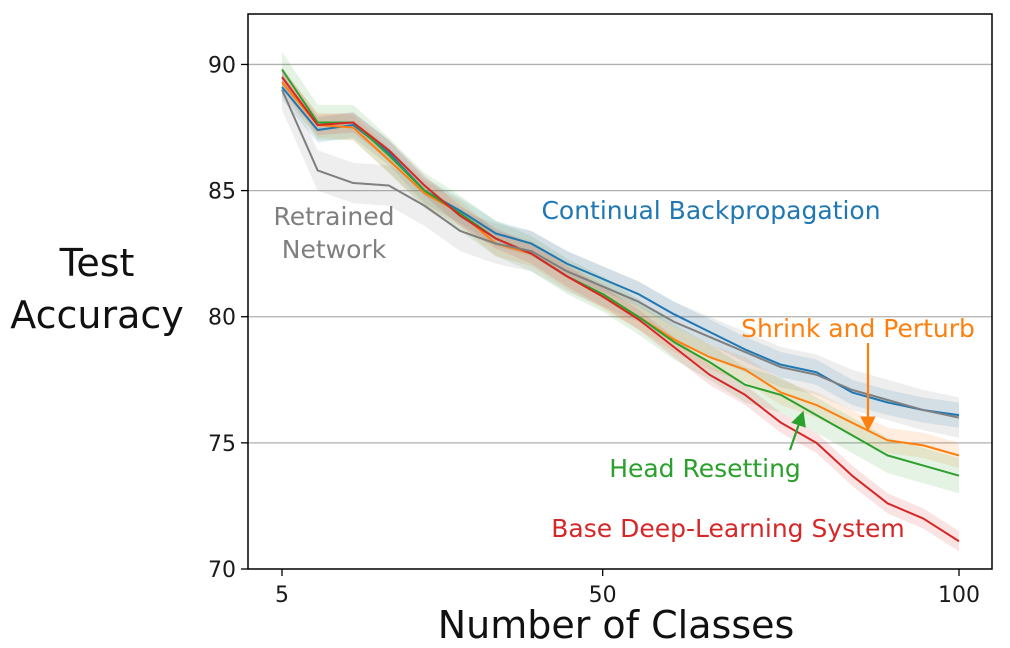 The height and width of the screenshot is (648, 1010). Describe the element at coordinates (222, 318) in the screenshot. I see `y-tick-label: 80` at that location.